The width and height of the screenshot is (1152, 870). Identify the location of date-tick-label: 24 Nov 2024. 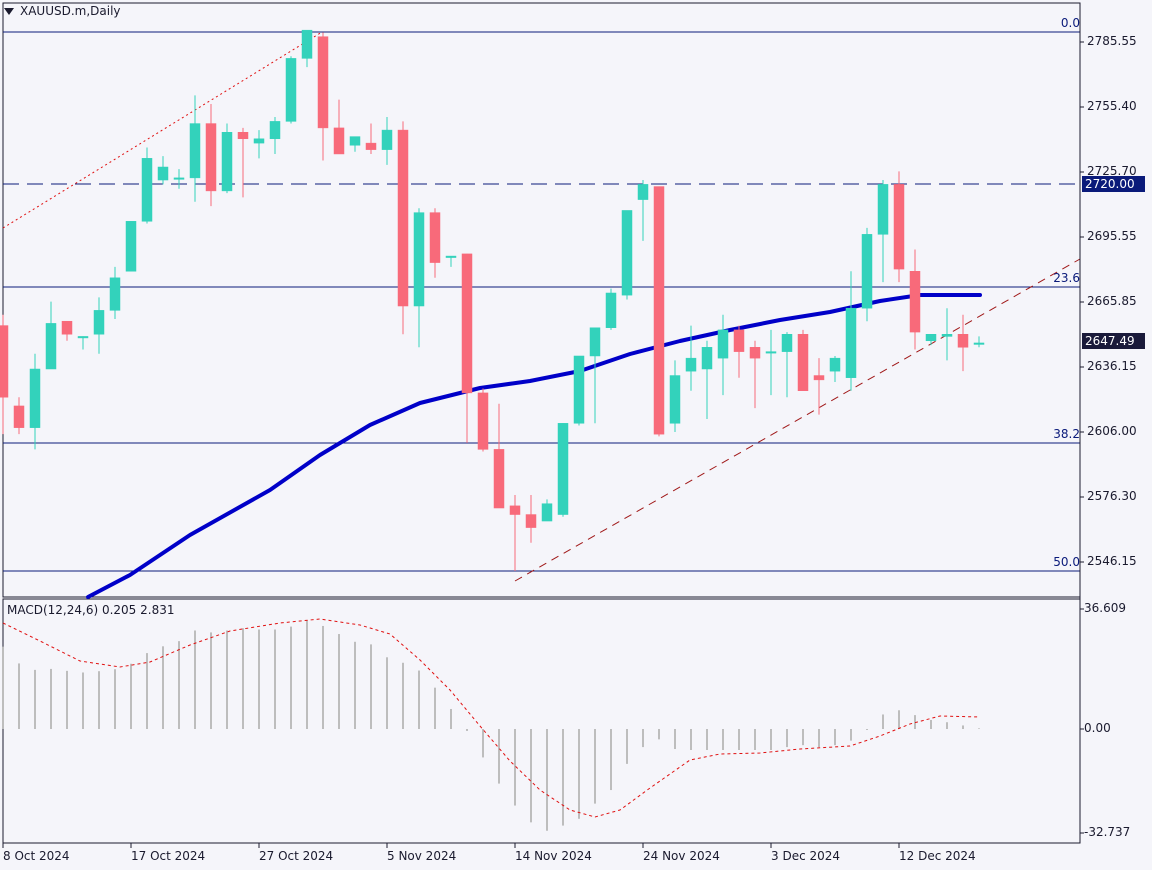
(681, 856).